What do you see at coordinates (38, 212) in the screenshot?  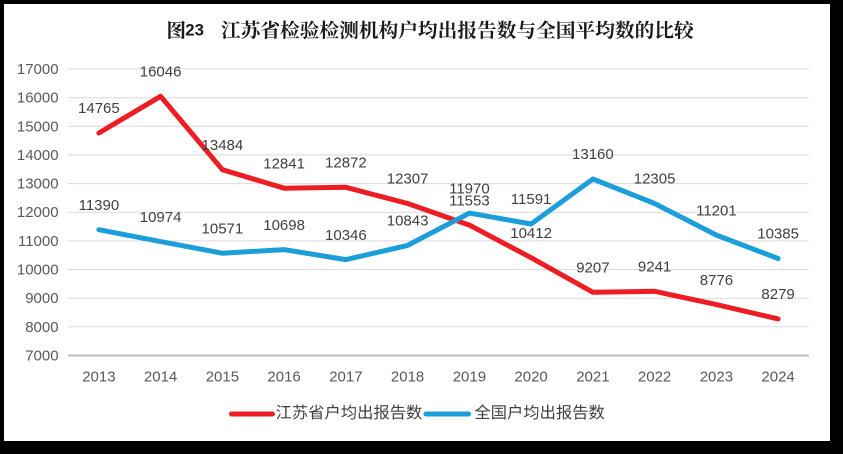 I see `svg-text: 12000` at bounding box center [38, 212].